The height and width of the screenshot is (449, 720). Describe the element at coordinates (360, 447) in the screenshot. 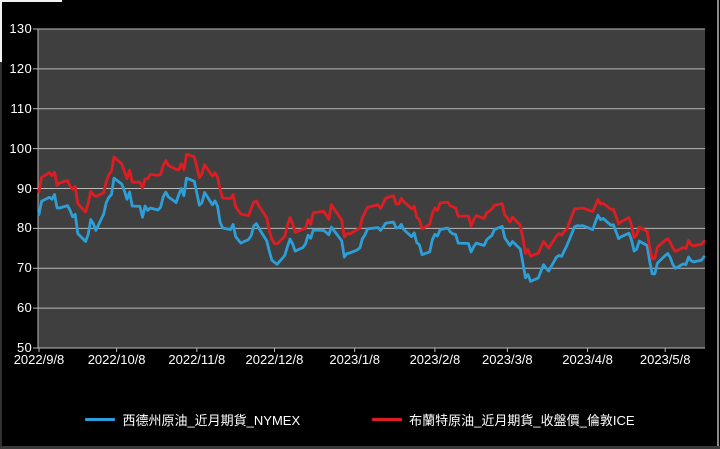

I see `window-border-bottom` at that location.